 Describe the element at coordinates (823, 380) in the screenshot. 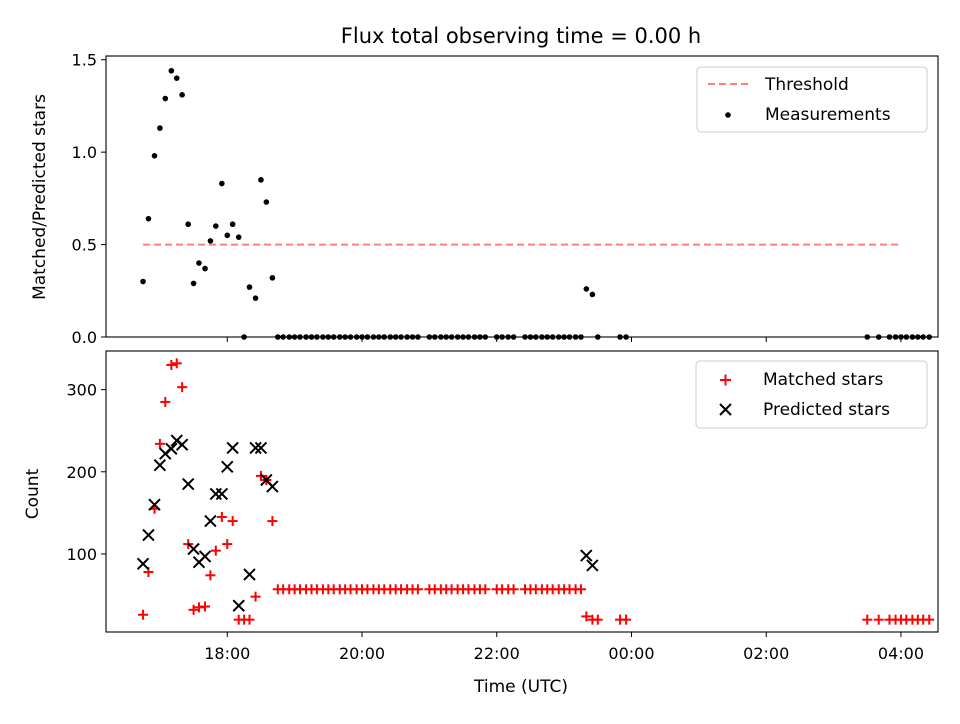

I see `legend-matched-label: Matched stars` at that location.